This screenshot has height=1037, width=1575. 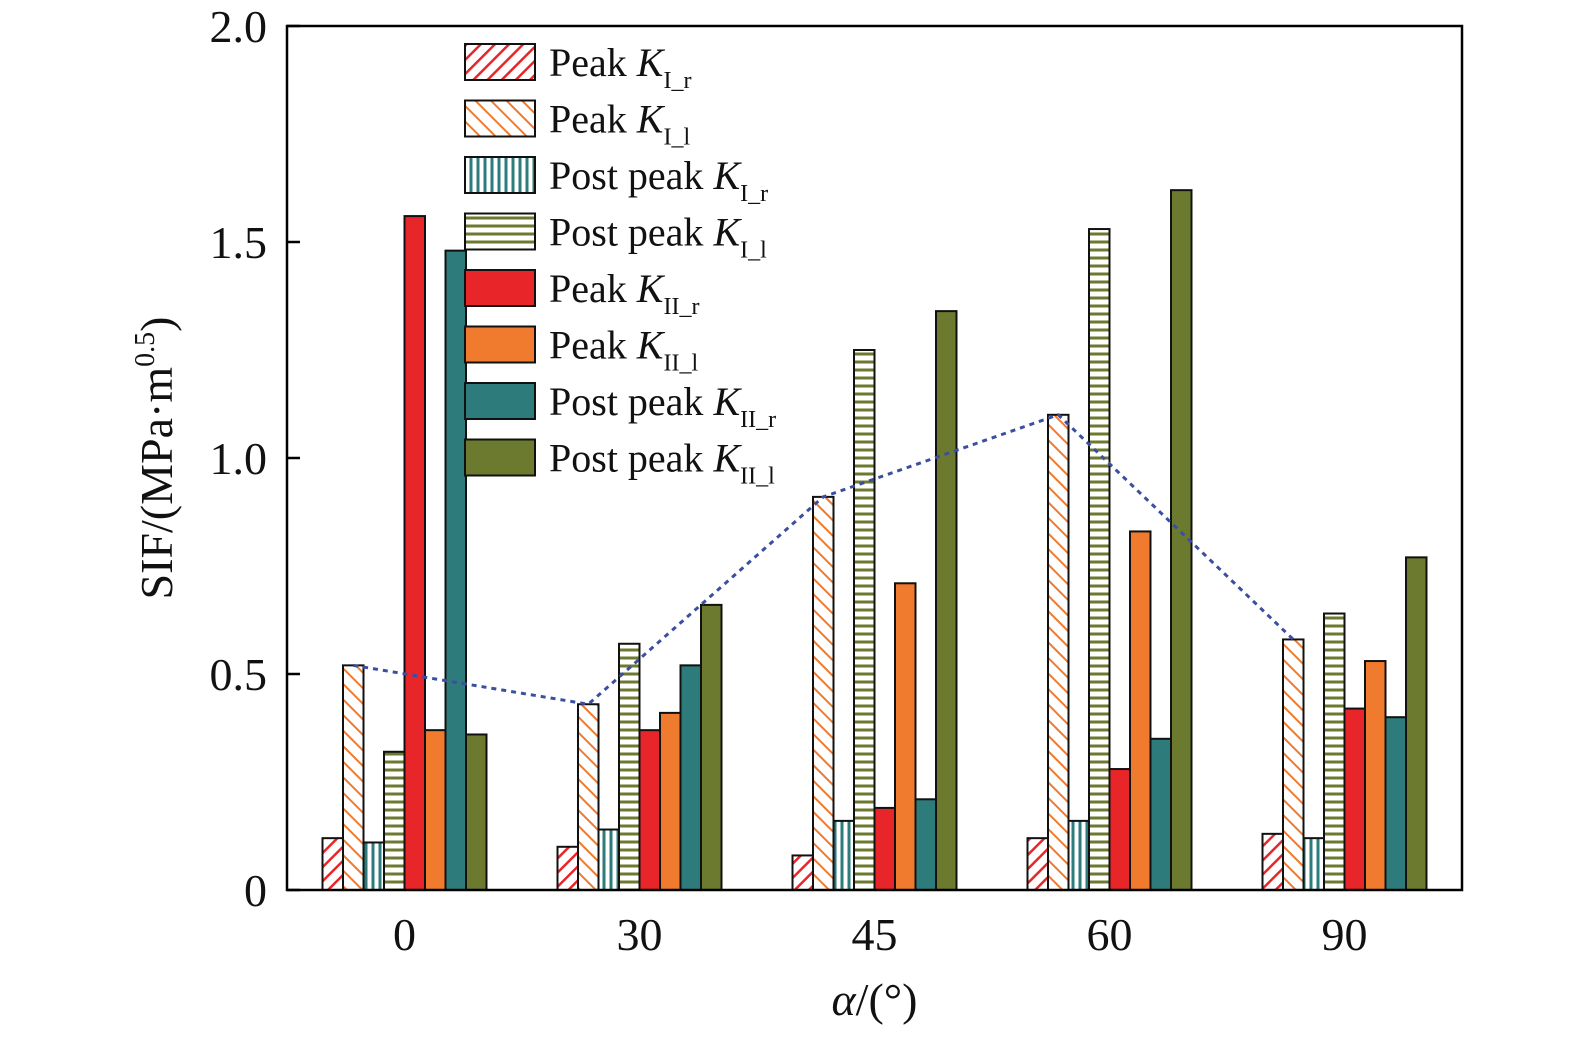 What do you see at coordinates (1110, 934) in the screenshot?
I see `x-tick-label: 60` at bounding box center [1110, 934].